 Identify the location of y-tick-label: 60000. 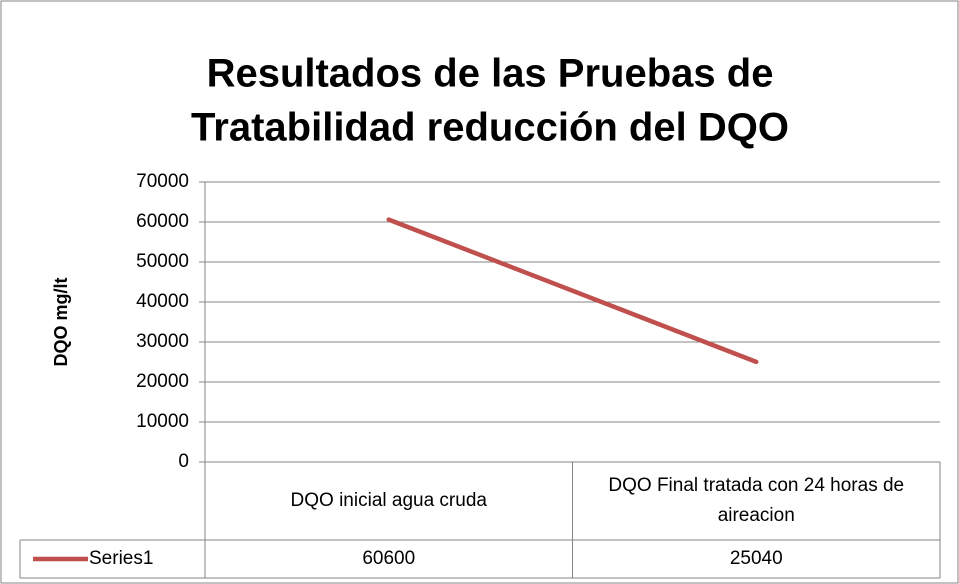
(162, 221).